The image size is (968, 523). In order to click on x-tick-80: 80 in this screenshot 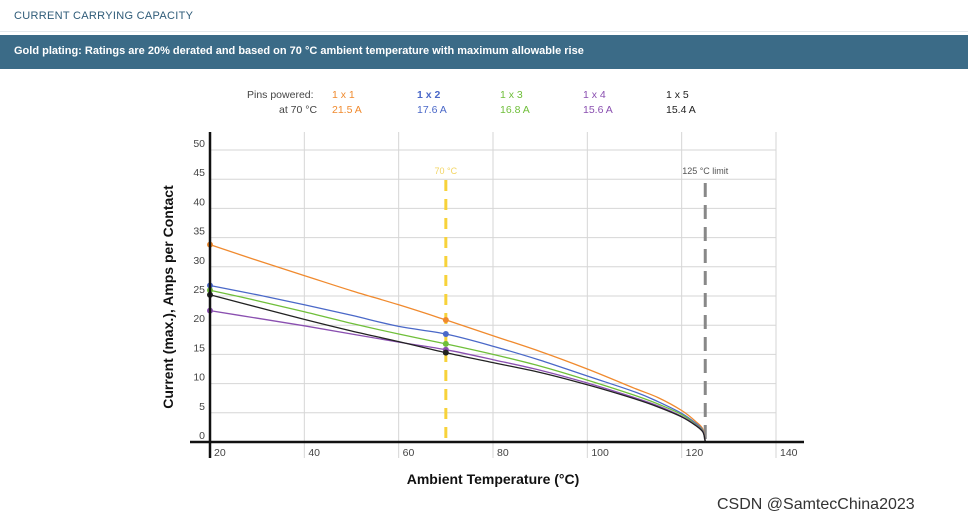, I will do `click(503, 453)`.